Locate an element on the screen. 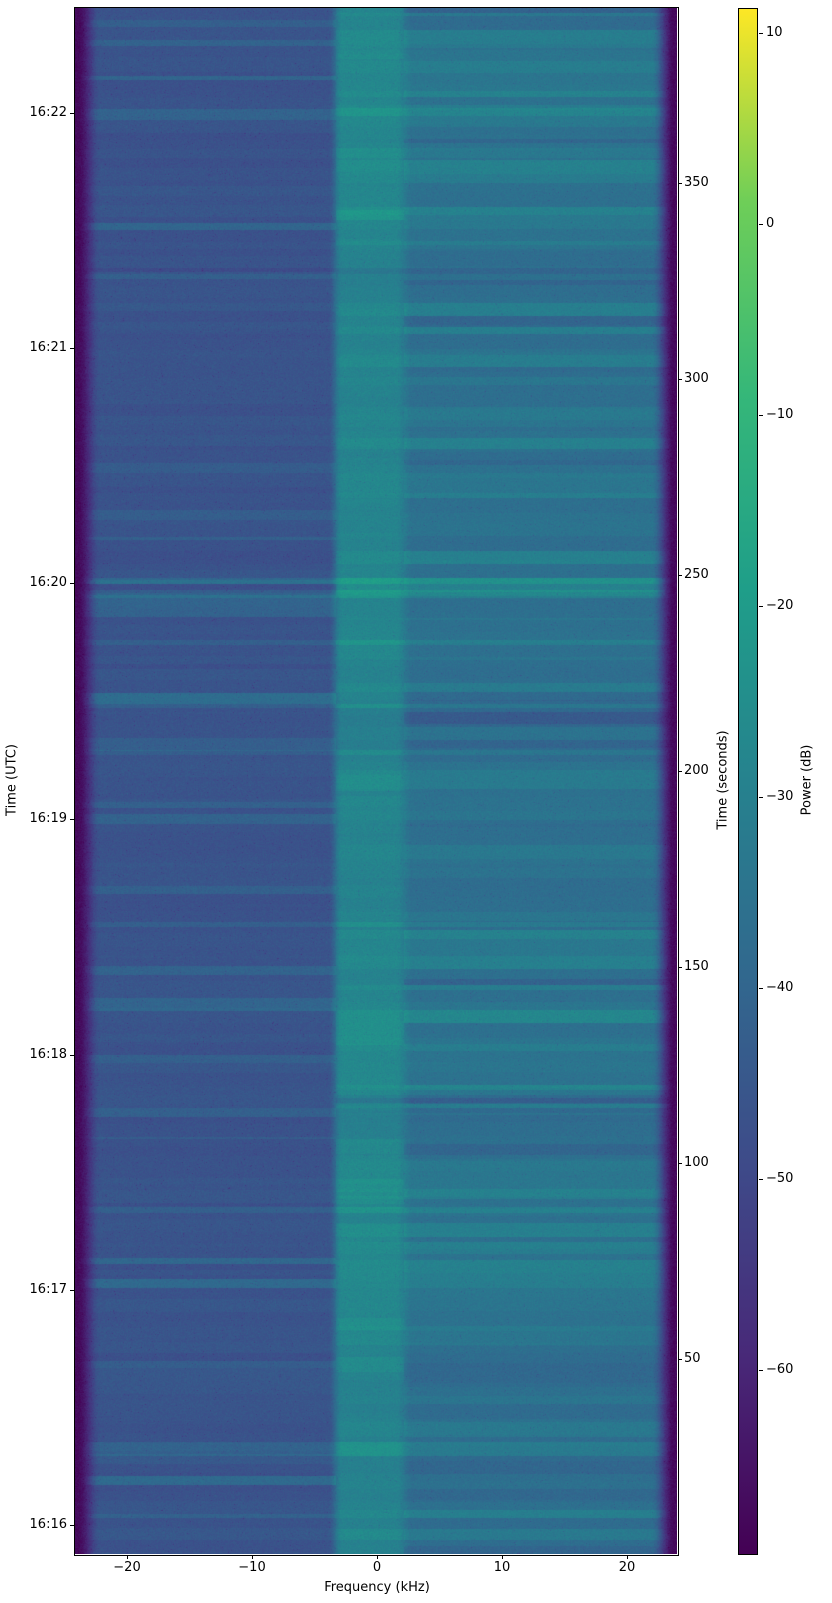  x-axis-label: Frequency (kHz) is located at coordinates (377, 1587).